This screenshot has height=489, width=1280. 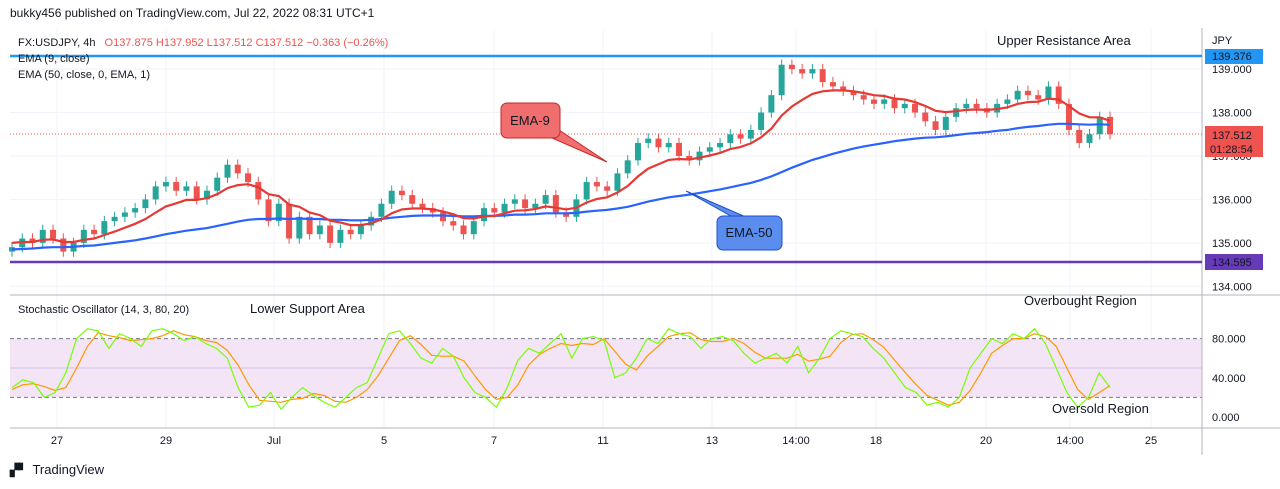 I want to click on upper-resistance-label: Upper Resistance Area, so click(x=1064, y=40).